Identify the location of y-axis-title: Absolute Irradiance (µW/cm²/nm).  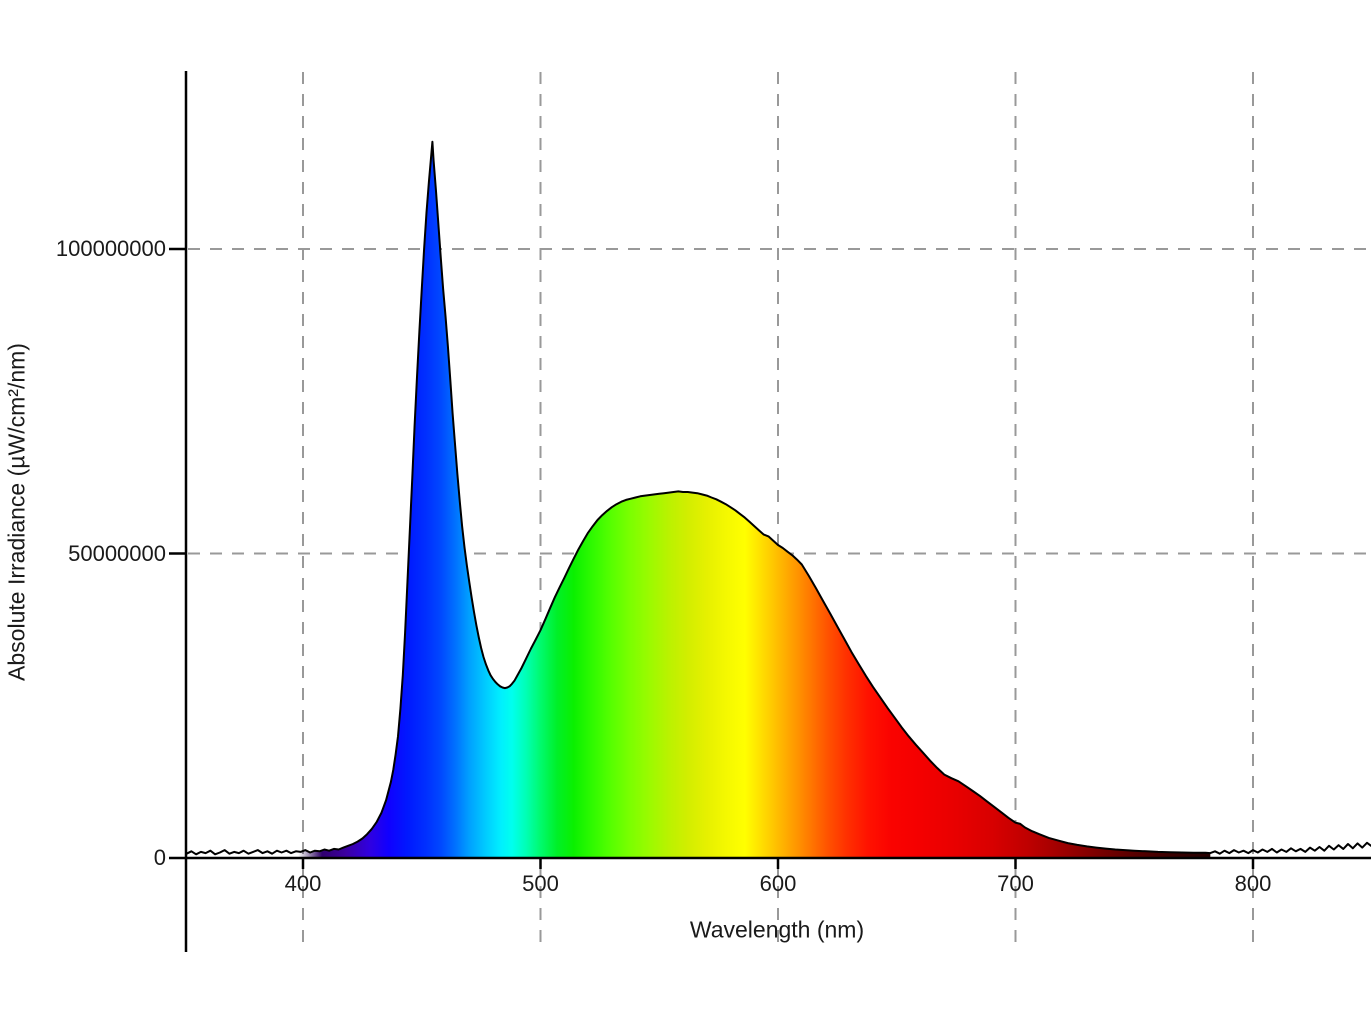
(16, 512).